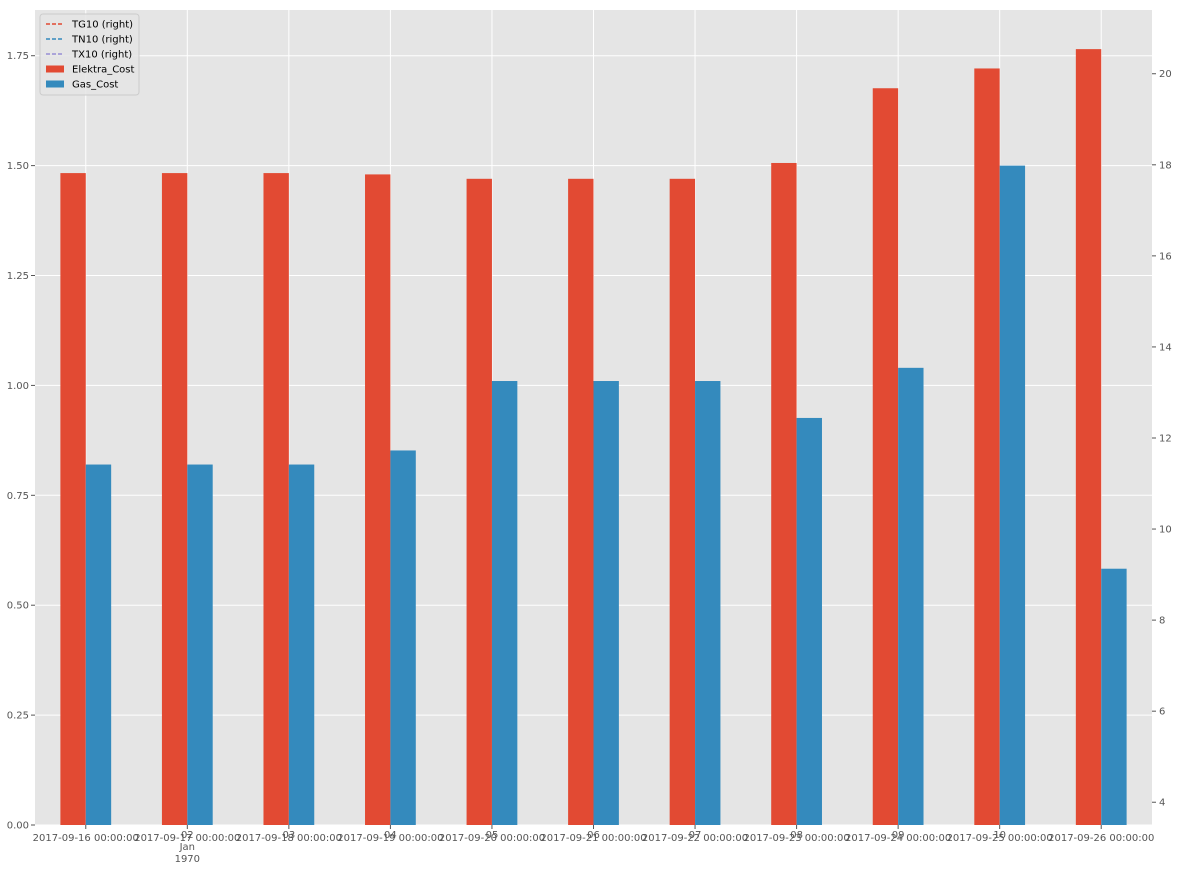 The height and width of the screenshot is (871, 1179). Describe the element at coordinates (102, 40) in the screenshot. I see `legend-label: TN10 (right)` at that location.